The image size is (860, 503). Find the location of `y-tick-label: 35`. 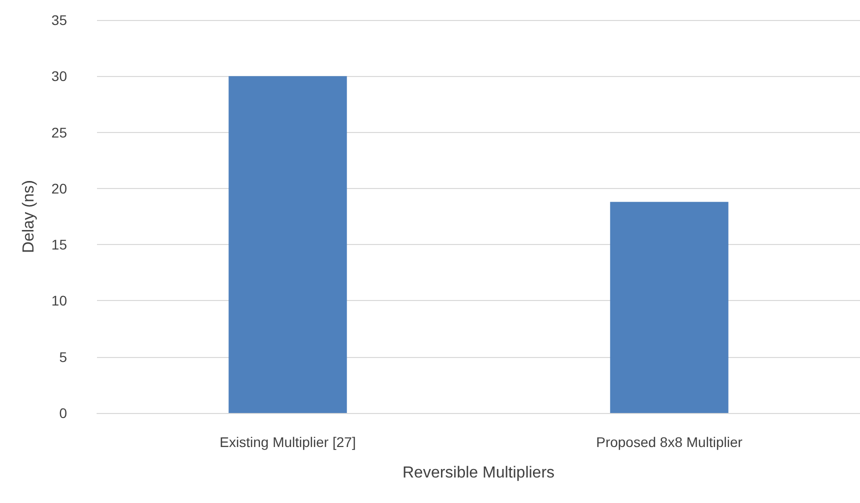

y-tick-label: 35 is located at coordinates (59, 20).